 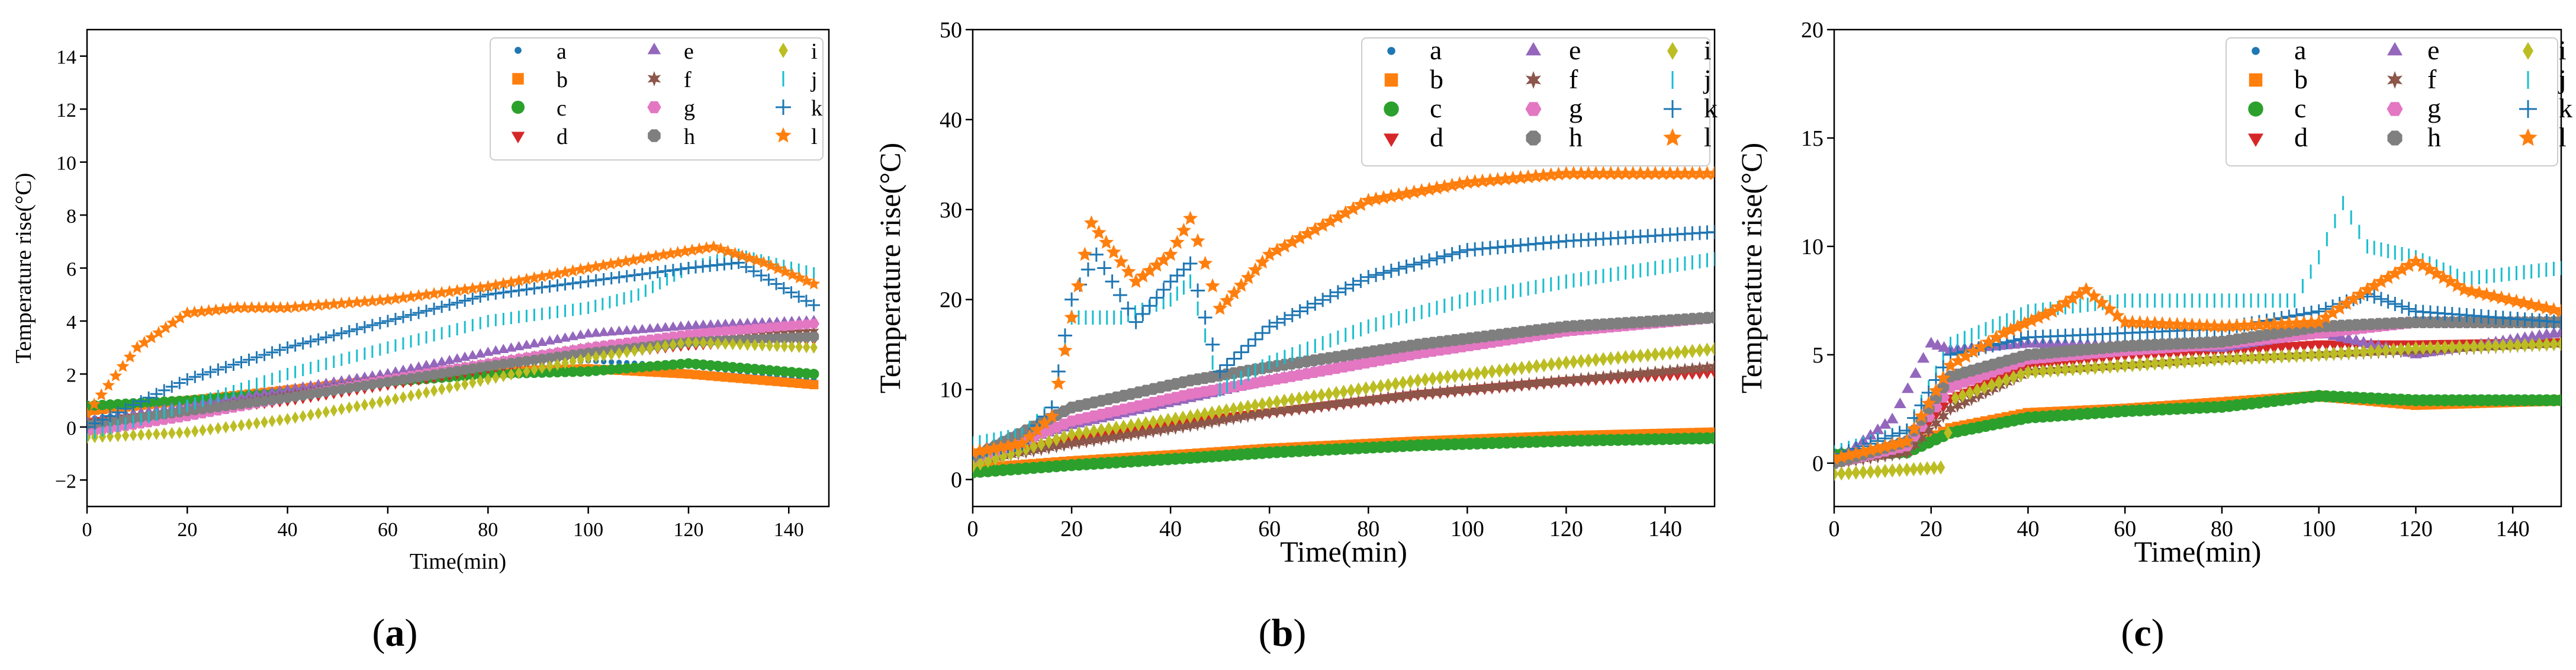 What do you see at coordinates (562, 80) in the screenshot?
I see `legend-label: b` at bounding box center [562, 80].